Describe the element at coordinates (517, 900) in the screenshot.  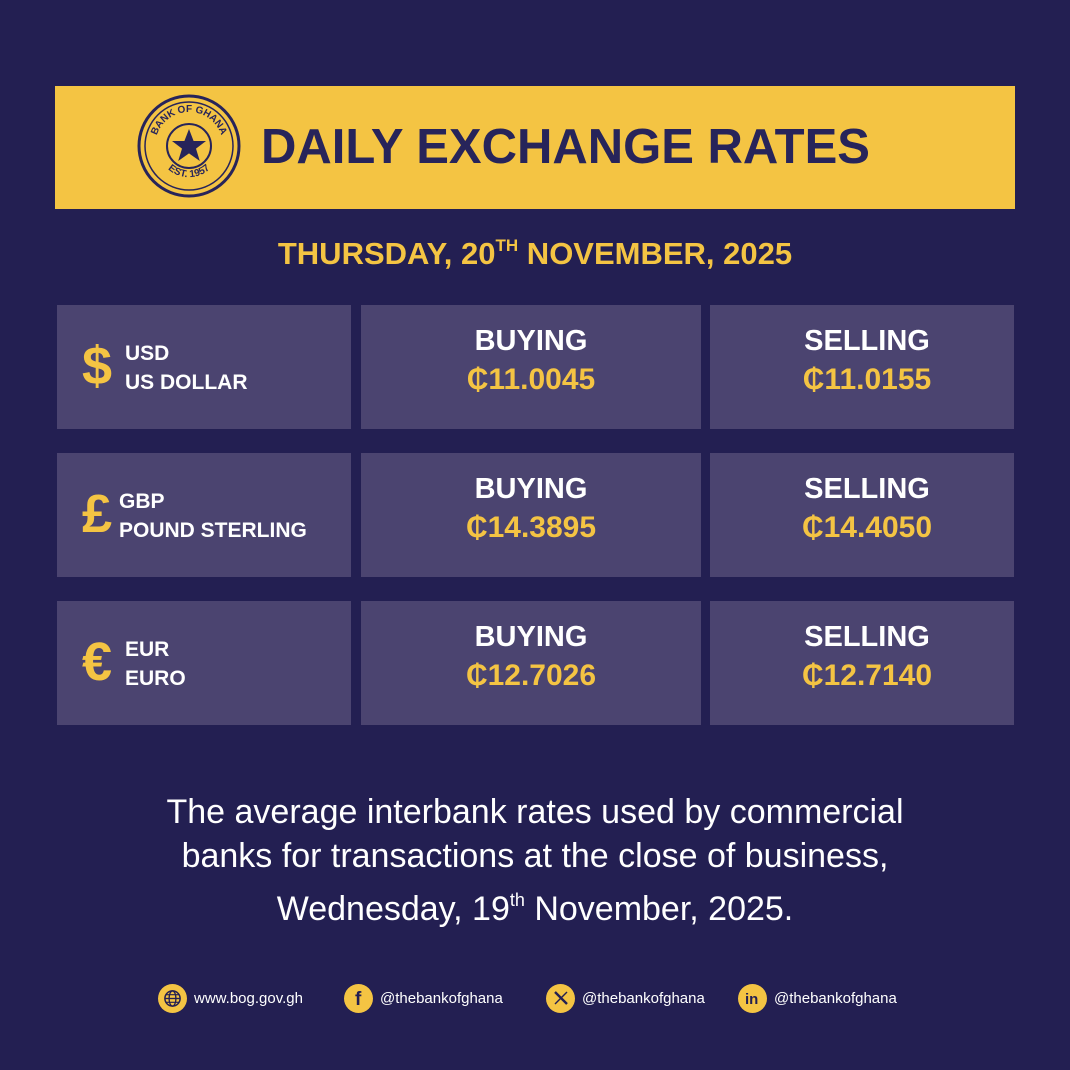
I see `note-date-suffix: th` at that location.